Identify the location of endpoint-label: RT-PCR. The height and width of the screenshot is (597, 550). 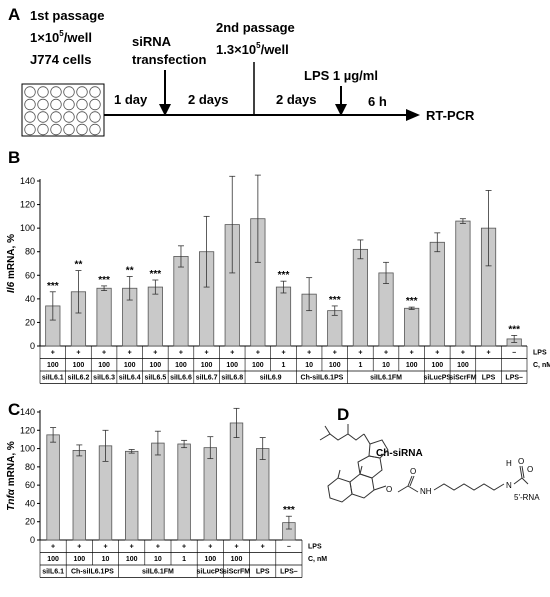
(450, 115).